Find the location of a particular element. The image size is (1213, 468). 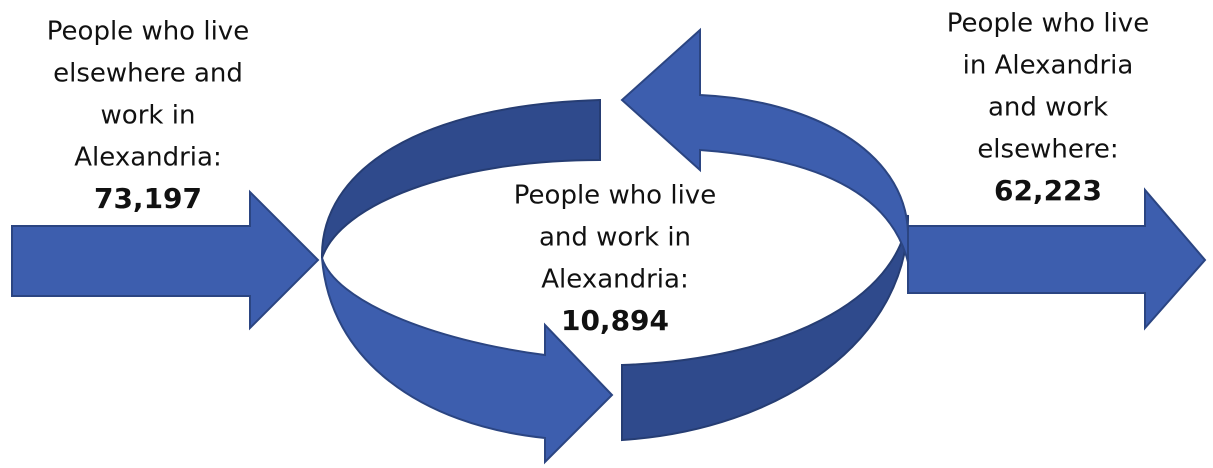

value-label: 73,197 is located at coordinates (148, 198).